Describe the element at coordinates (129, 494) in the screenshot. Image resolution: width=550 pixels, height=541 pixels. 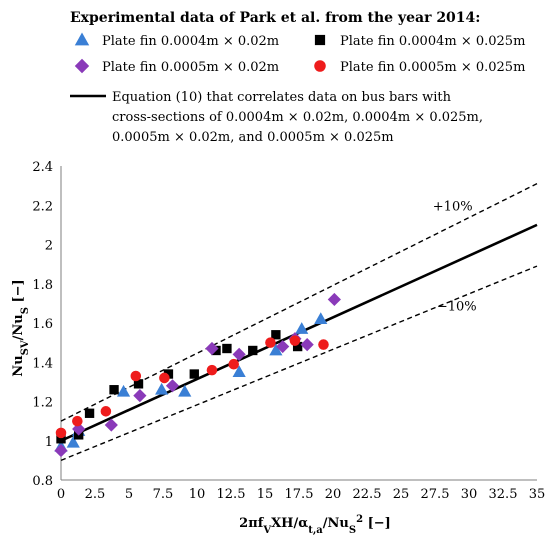
I see `x-tick-label: 5` at that location.